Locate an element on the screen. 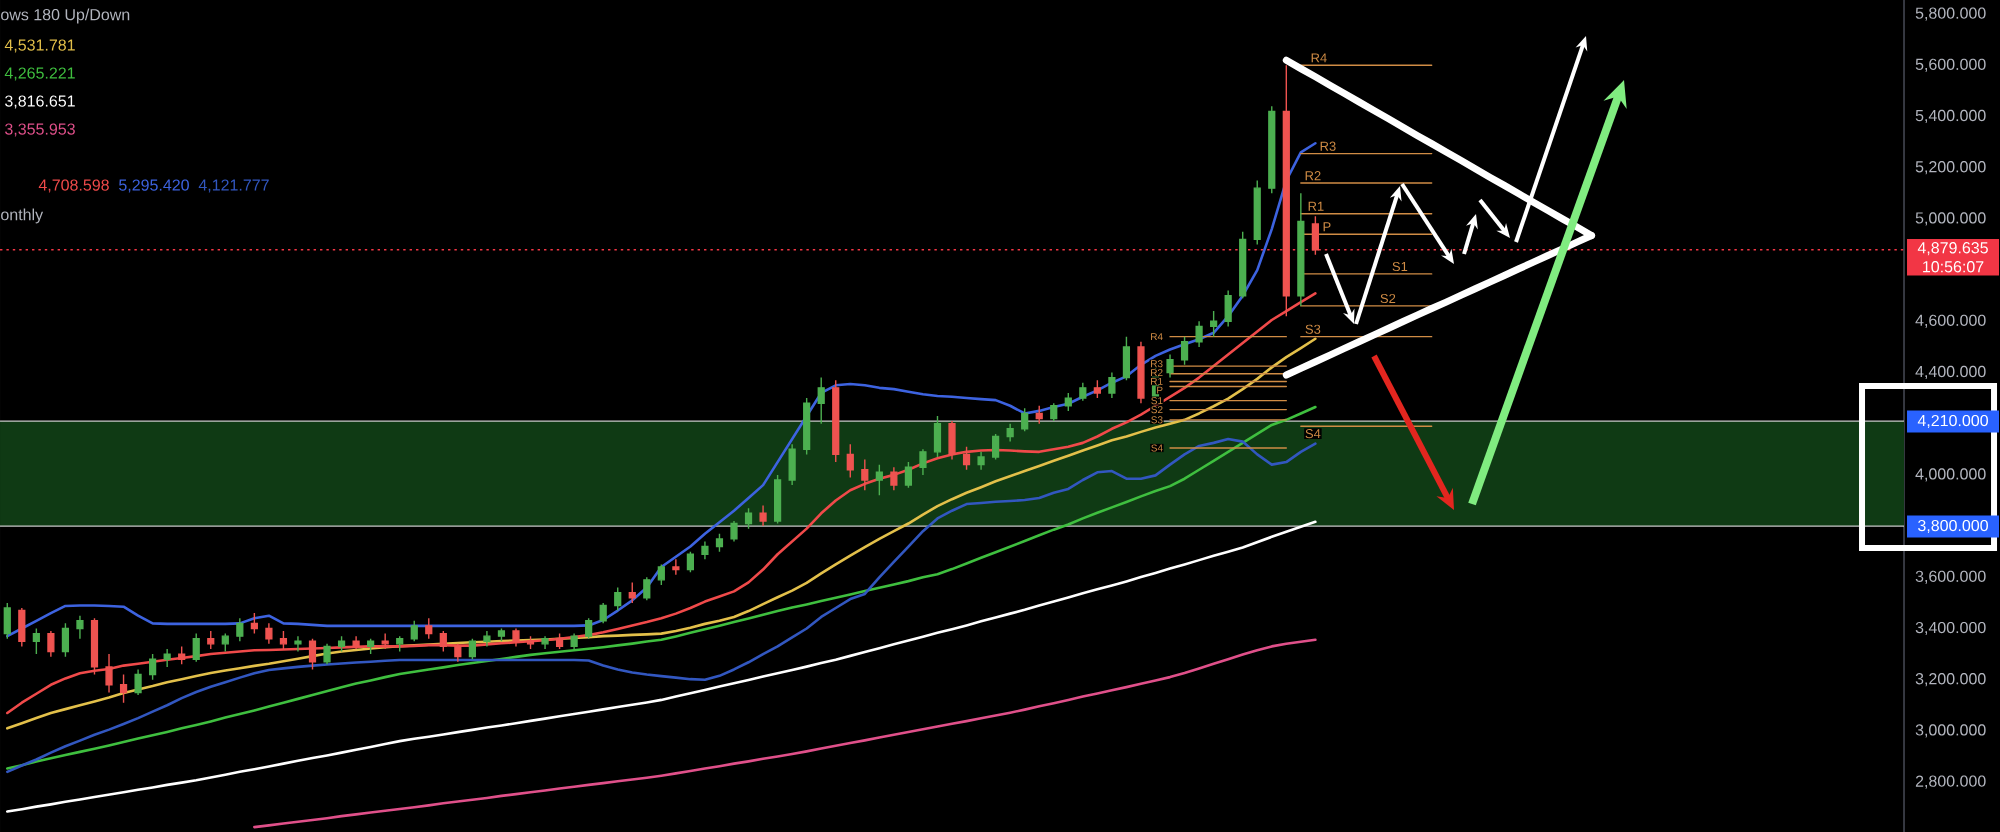  text: 3,355.953 is located at coordinates (40, 130).